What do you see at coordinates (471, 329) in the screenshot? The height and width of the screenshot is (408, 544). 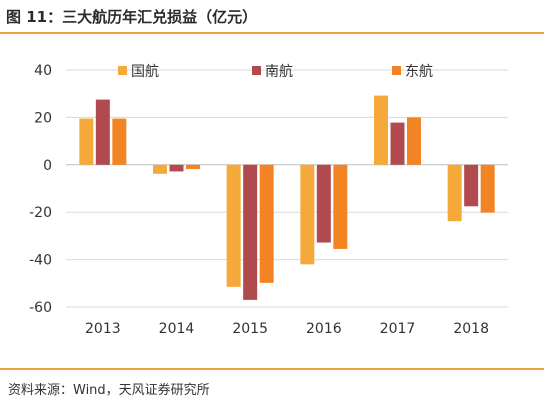 I see `x-tick-label: 2018` at bounding box center [471, 329].